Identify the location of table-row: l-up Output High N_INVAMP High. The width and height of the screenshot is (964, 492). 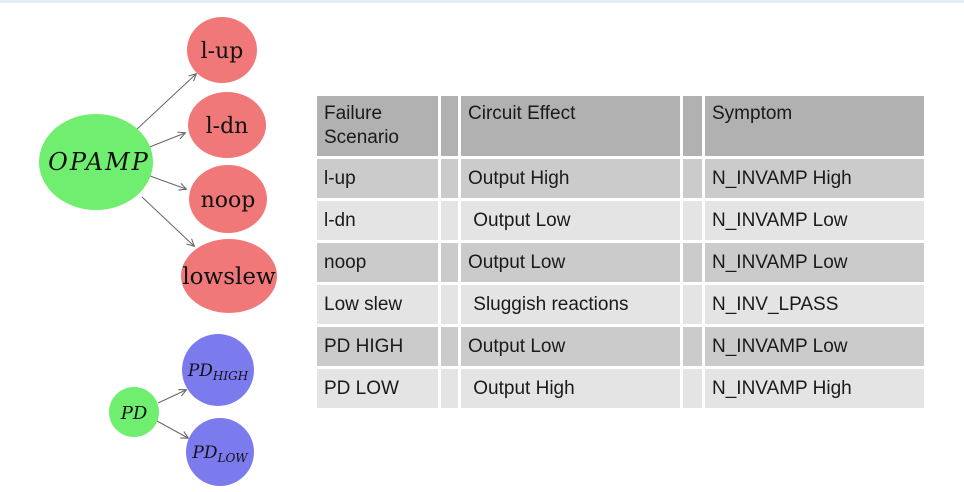
(620, 178).